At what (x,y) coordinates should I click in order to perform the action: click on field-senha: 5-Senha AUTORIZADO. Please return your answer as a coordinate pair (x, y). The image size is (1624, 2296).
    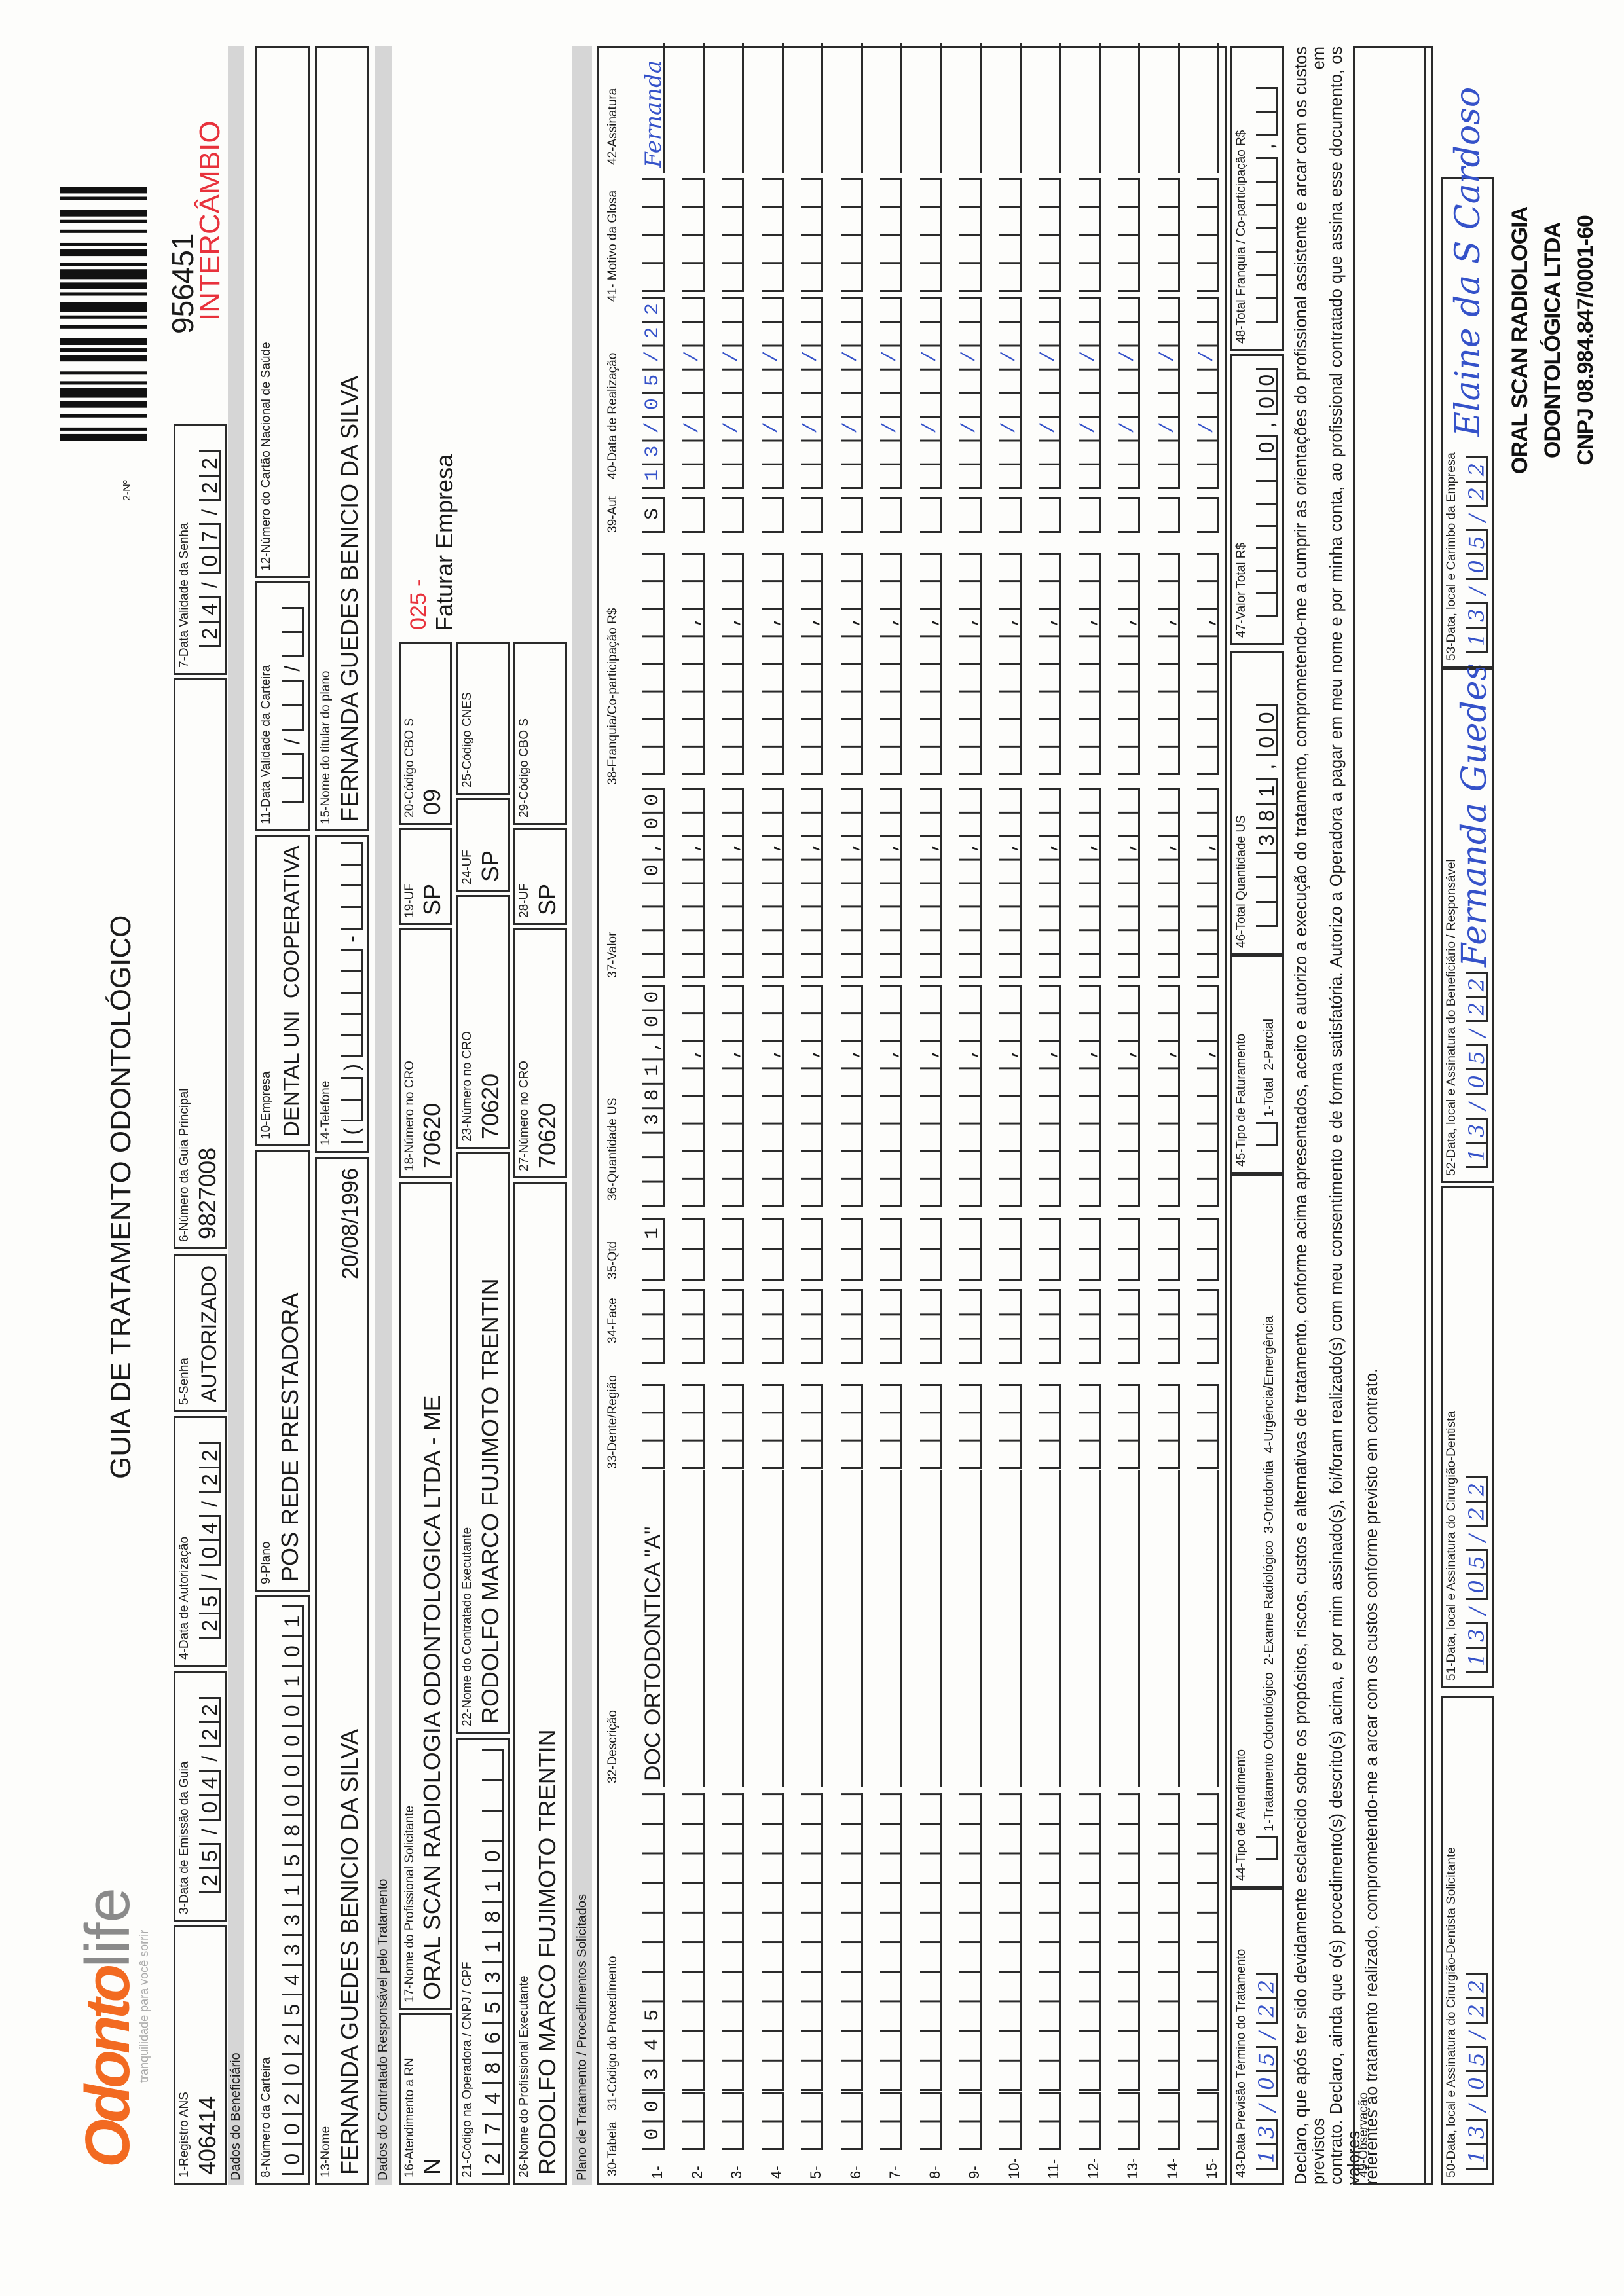
    Looking at the image, I should click on (200, 1333).